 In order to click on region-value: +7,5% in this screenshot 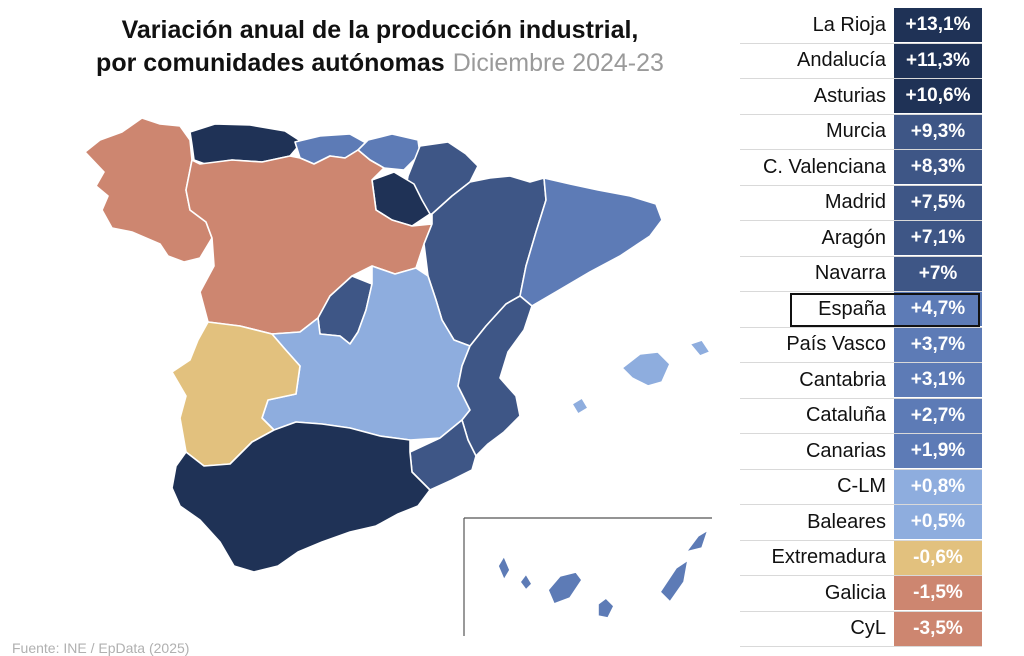, I will do `click(938, 202)`.